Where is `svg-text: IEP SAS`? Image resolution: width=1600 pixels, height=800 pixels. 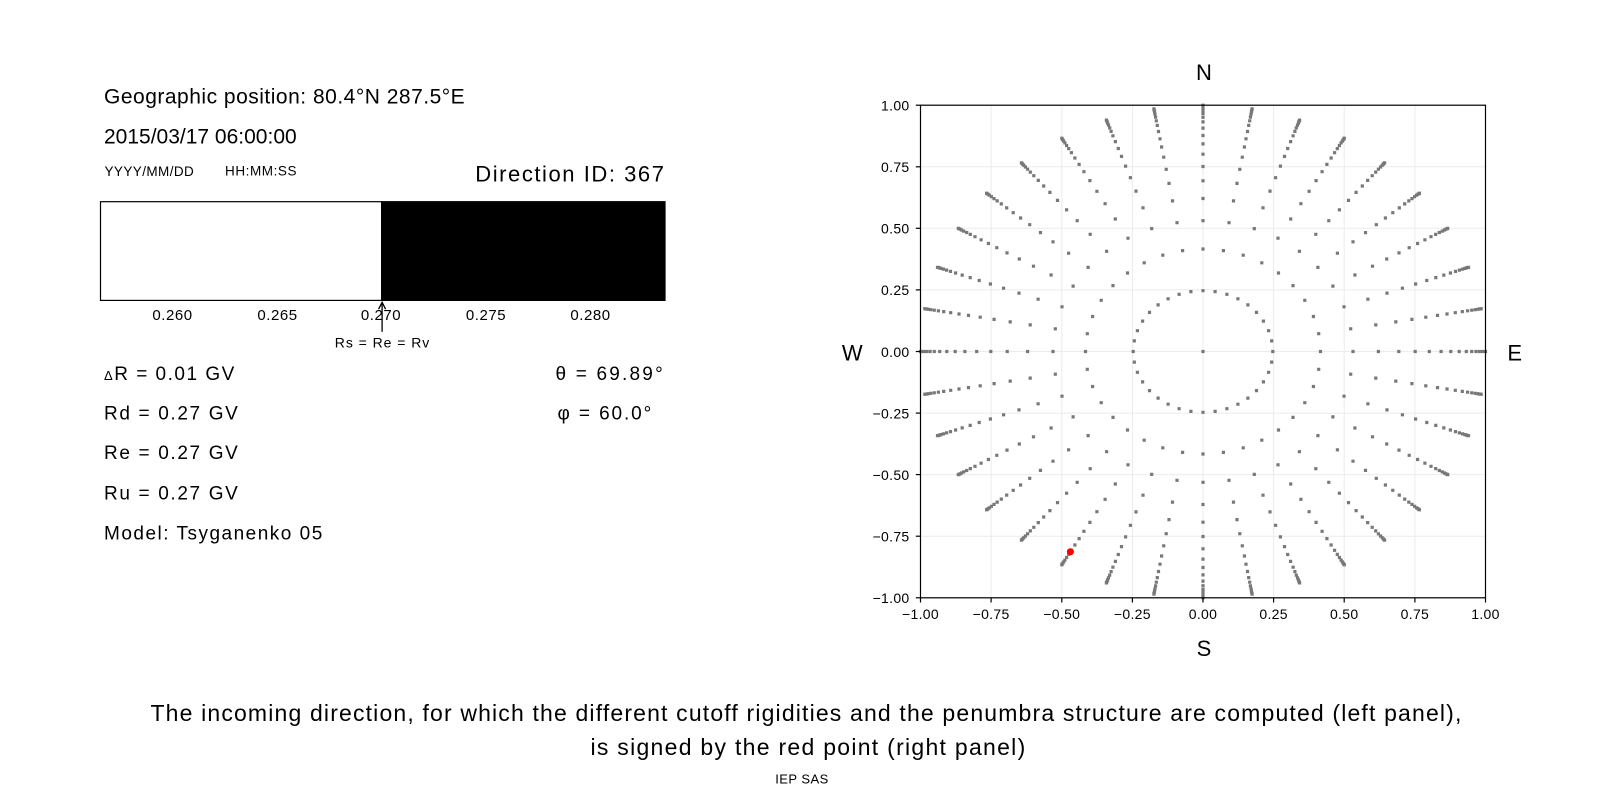
svg-text: IEP SAS is located at coordinates (802, 779).